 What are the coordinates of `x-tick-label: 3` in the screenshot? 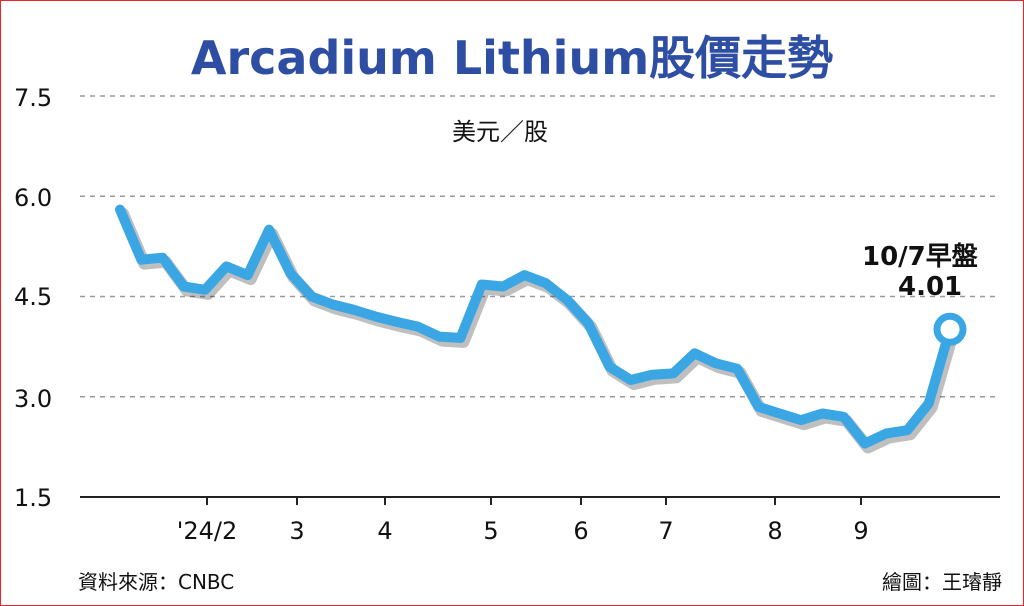 It's located at (297, 531).